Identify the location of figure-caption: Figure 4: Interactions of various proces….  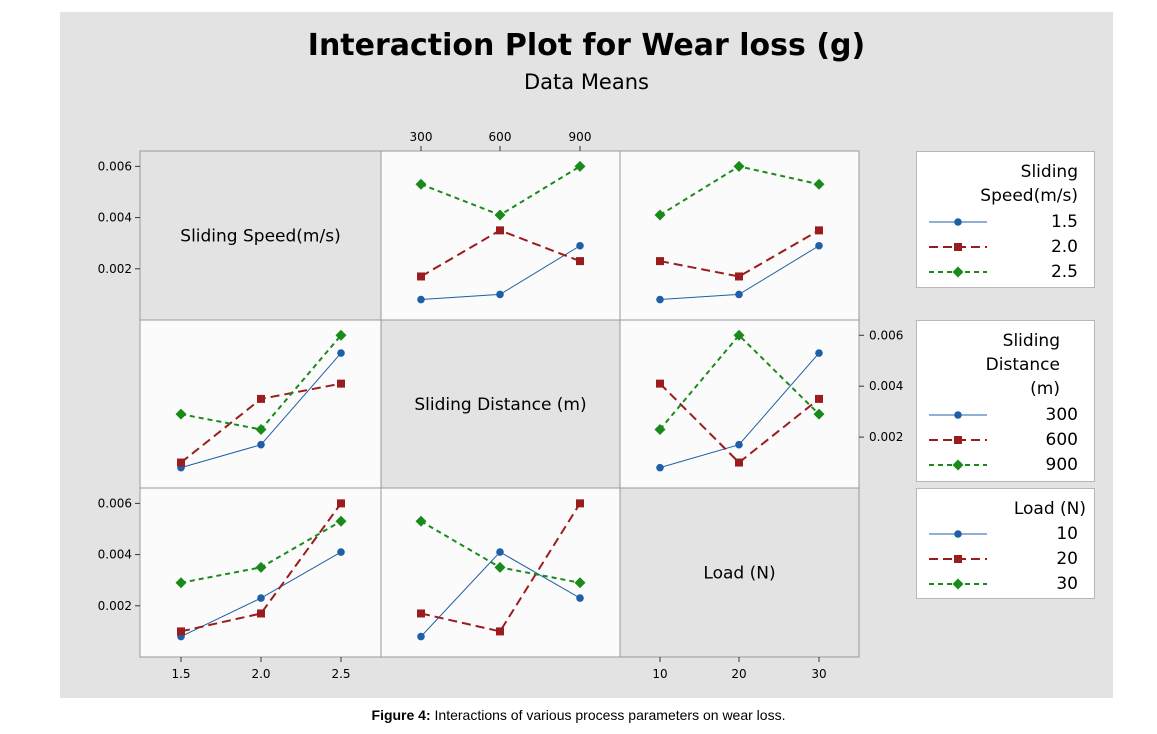
(578, 715).